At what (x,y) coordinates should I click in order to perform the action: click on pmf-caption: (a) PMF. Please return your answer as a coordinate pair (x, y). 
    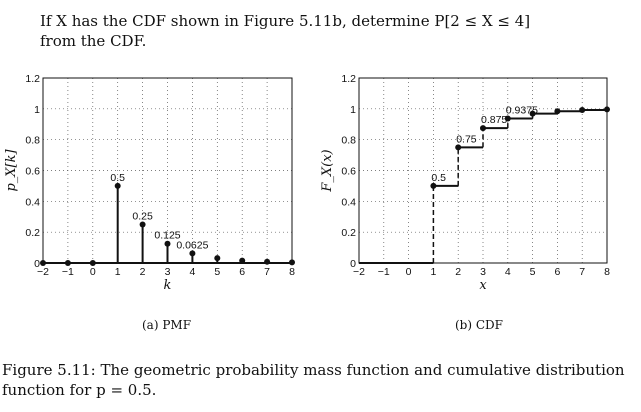
    Looking at the image, I should click on (167, 325).